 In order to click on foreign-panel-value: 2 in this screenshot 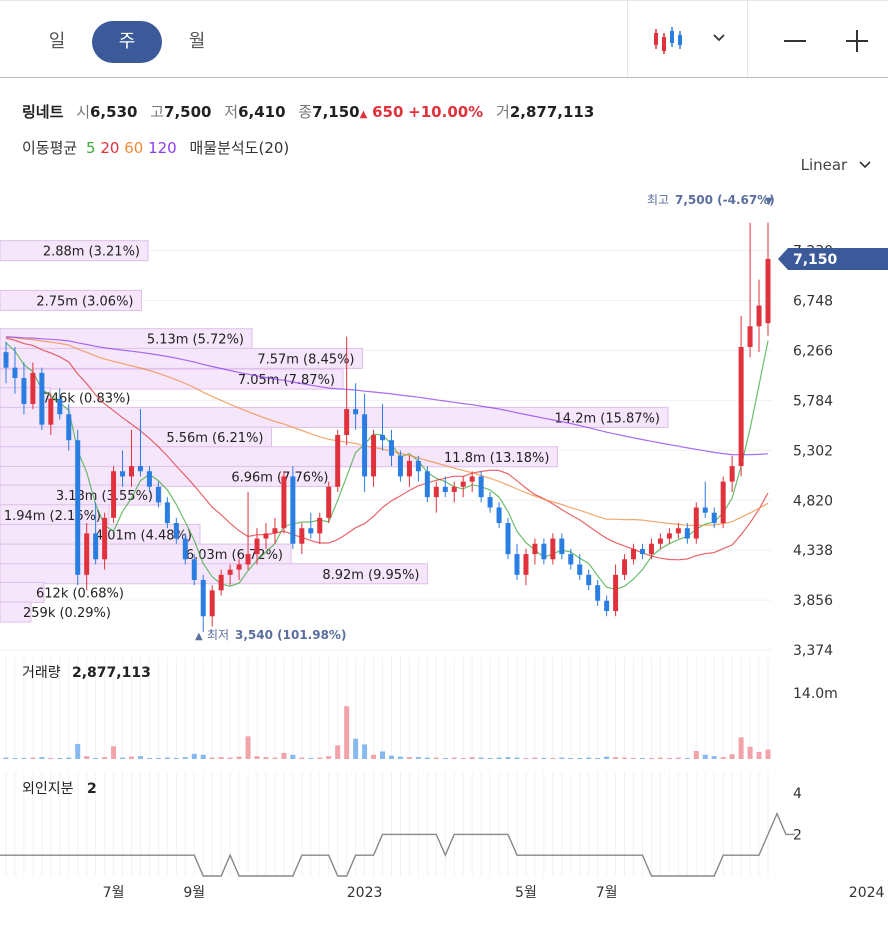, I will do `click(92, 789)`.